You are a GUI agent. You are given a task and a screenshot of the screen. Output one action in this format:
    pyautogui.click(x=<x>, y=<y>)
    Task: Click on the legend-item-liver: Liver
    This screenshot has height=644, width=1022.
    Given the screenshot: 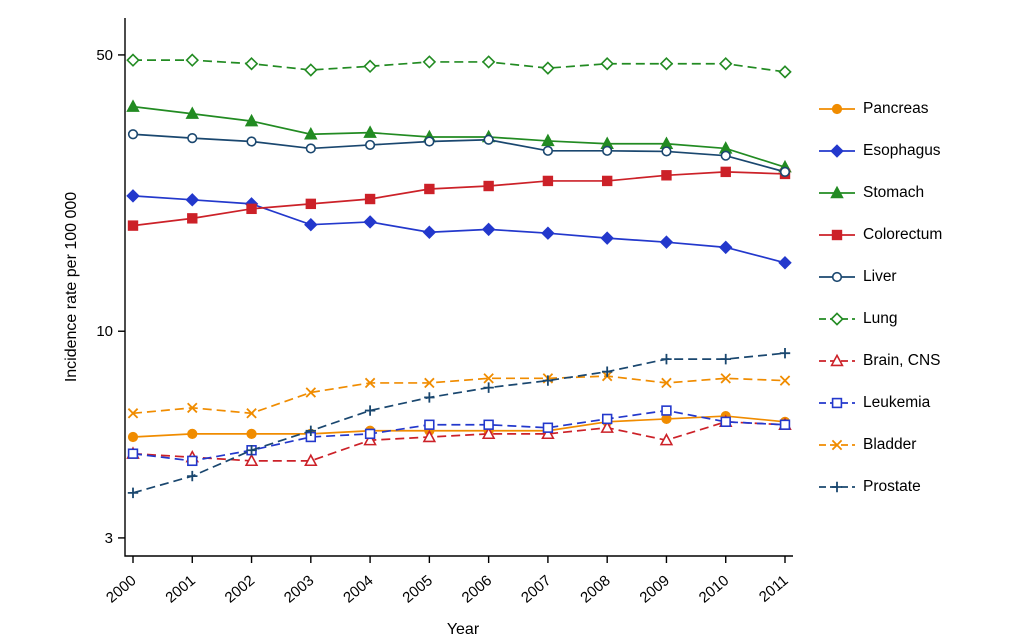 What is the action you would take?
    pyautogui.click(x=880, y=277)
    